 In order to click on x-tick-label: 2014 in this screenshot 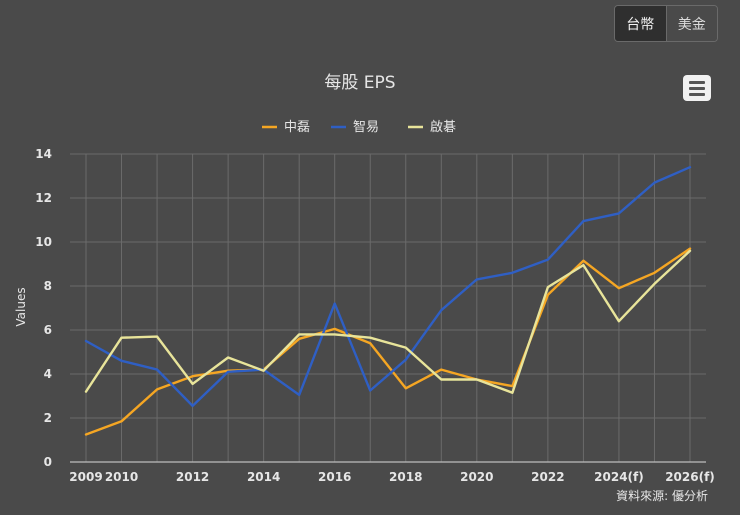, I will do `click(263, 477)`.